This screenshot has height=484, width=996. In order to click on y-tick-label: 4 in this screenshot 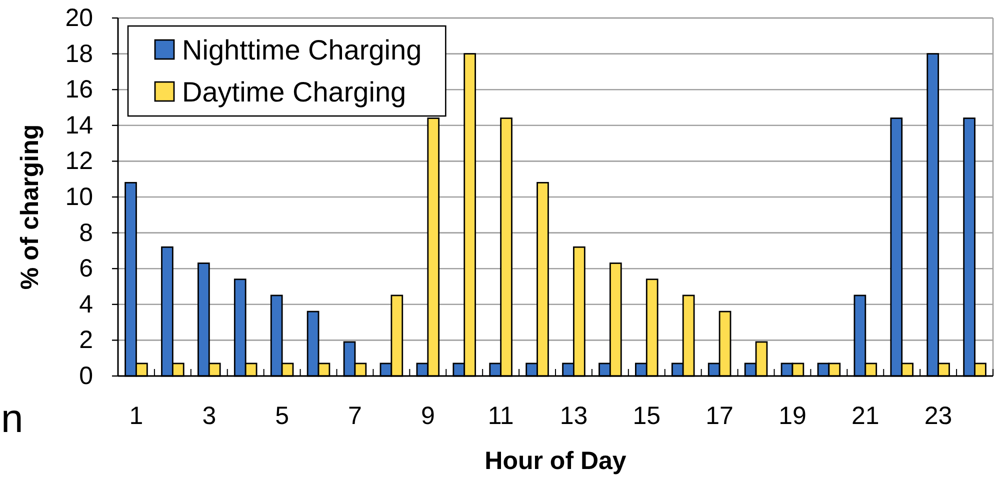, I will do `click(86, 304)`.